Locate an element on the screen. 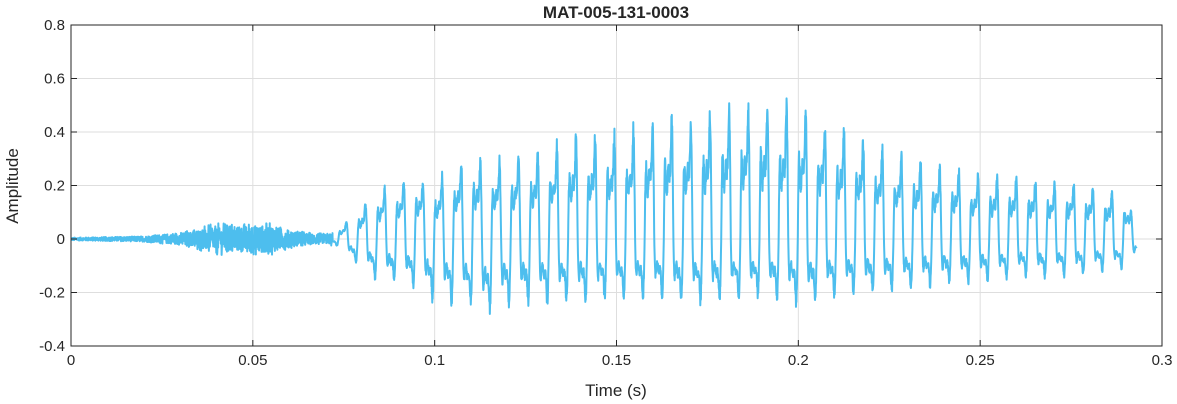 The height and width of the screenshot is (404, 1177). y-tick-label: 0 is located at coordinates (61, 239).